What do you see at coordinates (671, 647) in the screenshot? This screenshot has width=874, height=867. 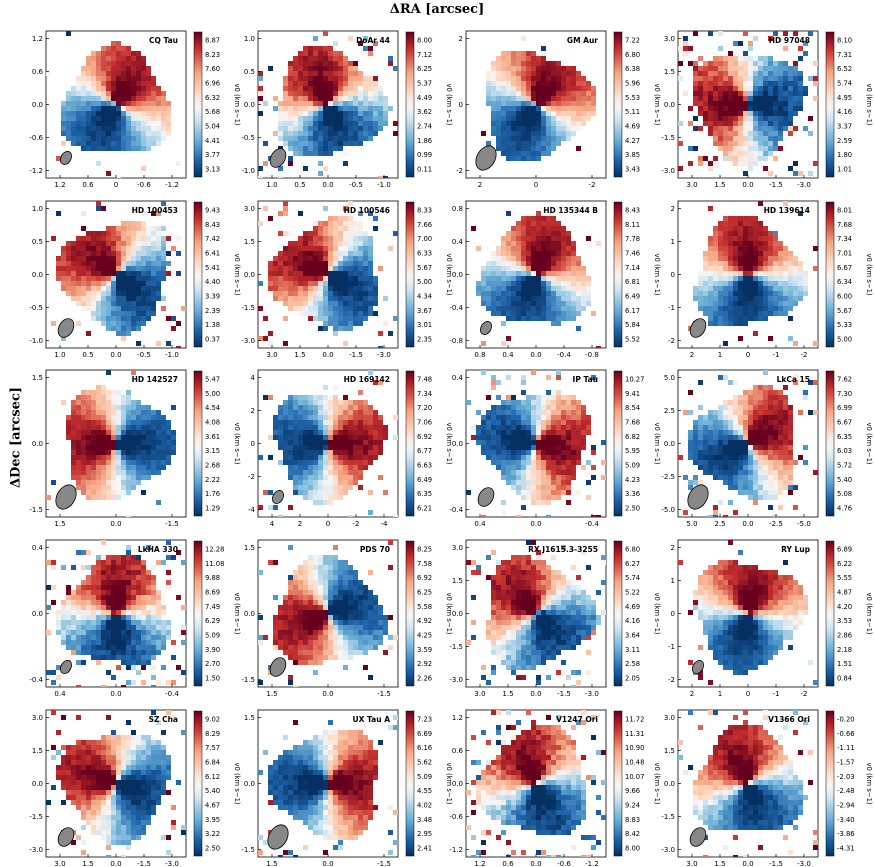 I see `y-tick-label: -1` at bounding box center [671, 647].